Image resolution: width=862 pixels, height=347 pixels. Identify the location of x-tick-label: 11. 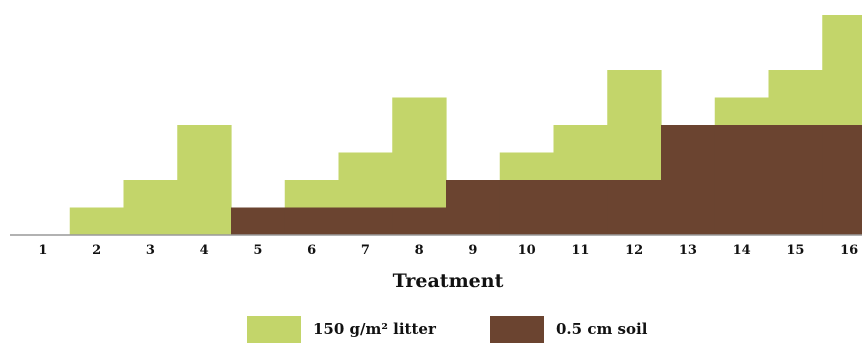
(580, 250).